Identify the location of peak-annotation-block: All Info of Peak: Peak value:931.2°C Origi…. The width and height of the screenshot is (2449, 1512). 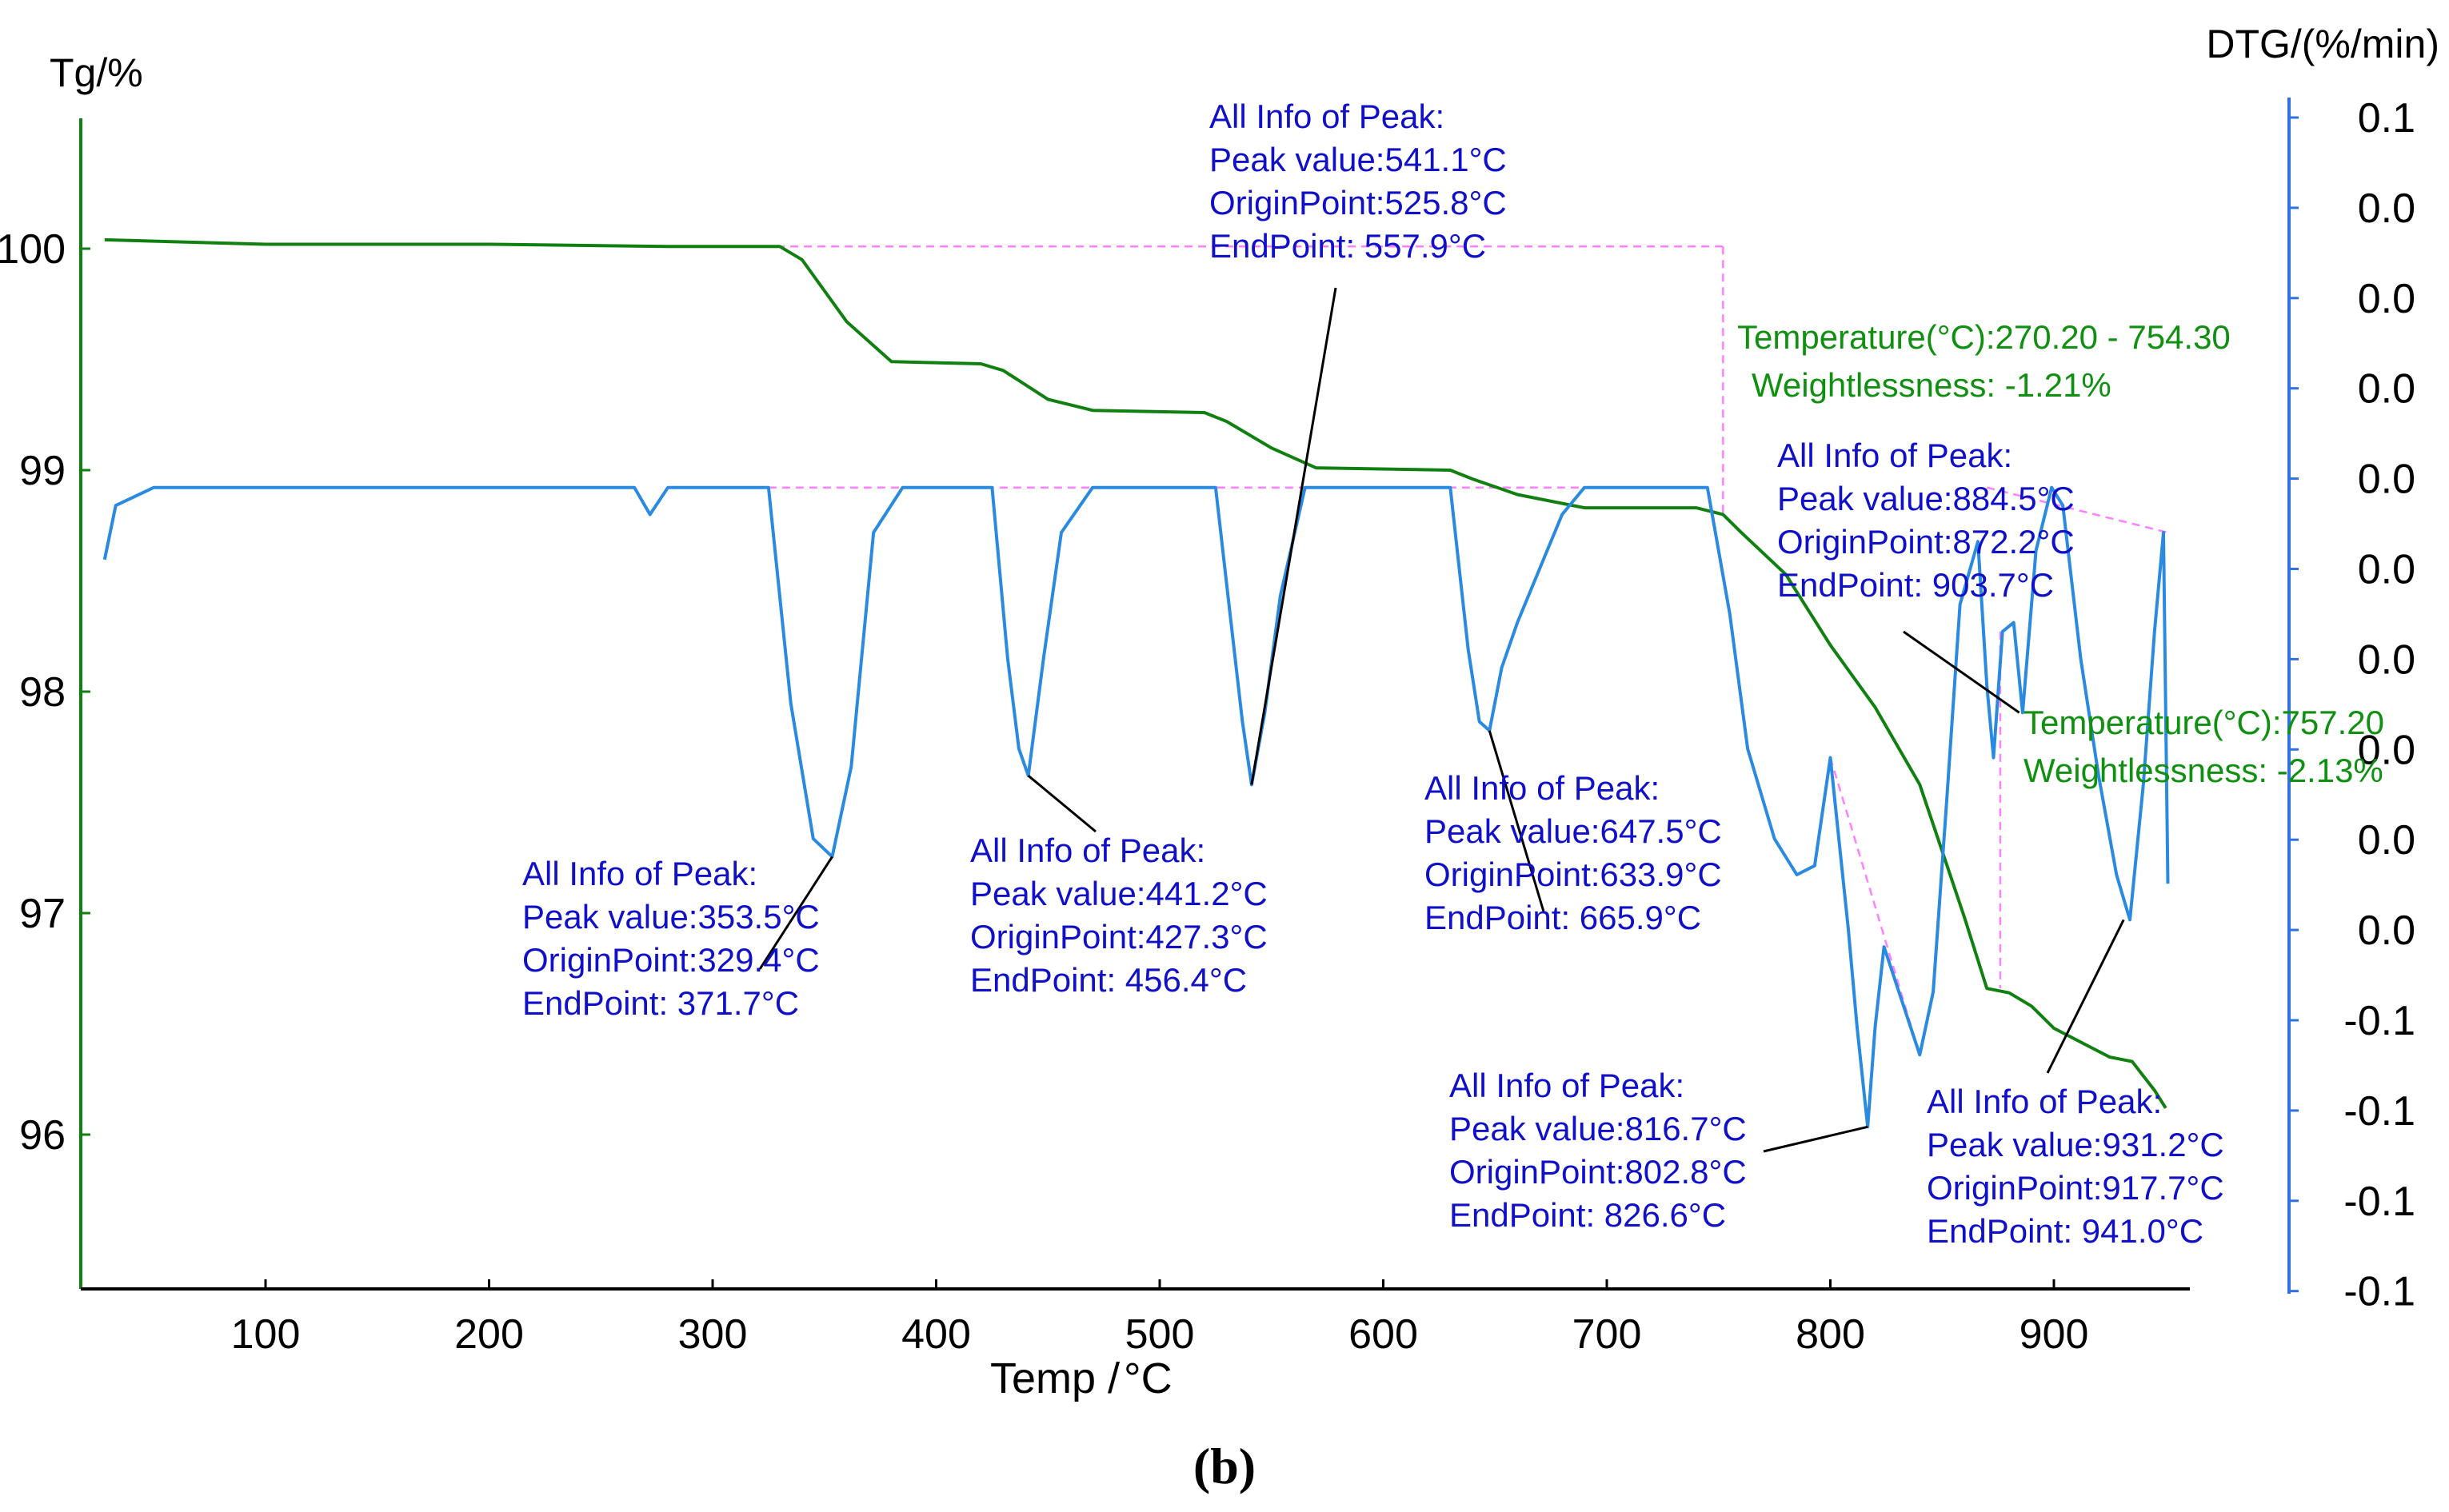
(2075, 1166).